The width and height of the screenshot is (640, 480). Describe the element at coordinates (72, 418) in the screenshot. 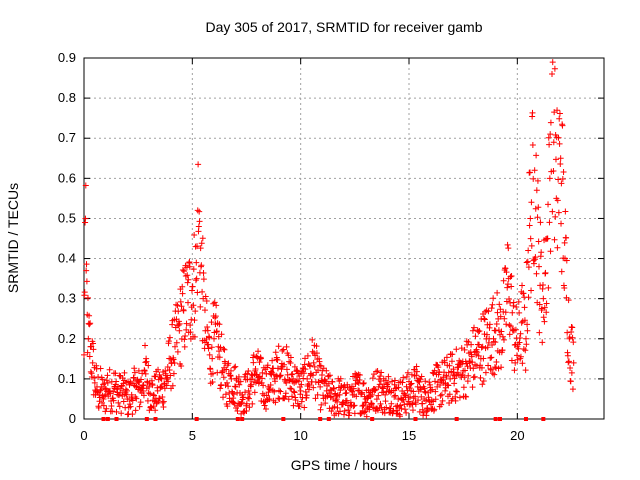

I see `y-tick-label: 0` at that location.